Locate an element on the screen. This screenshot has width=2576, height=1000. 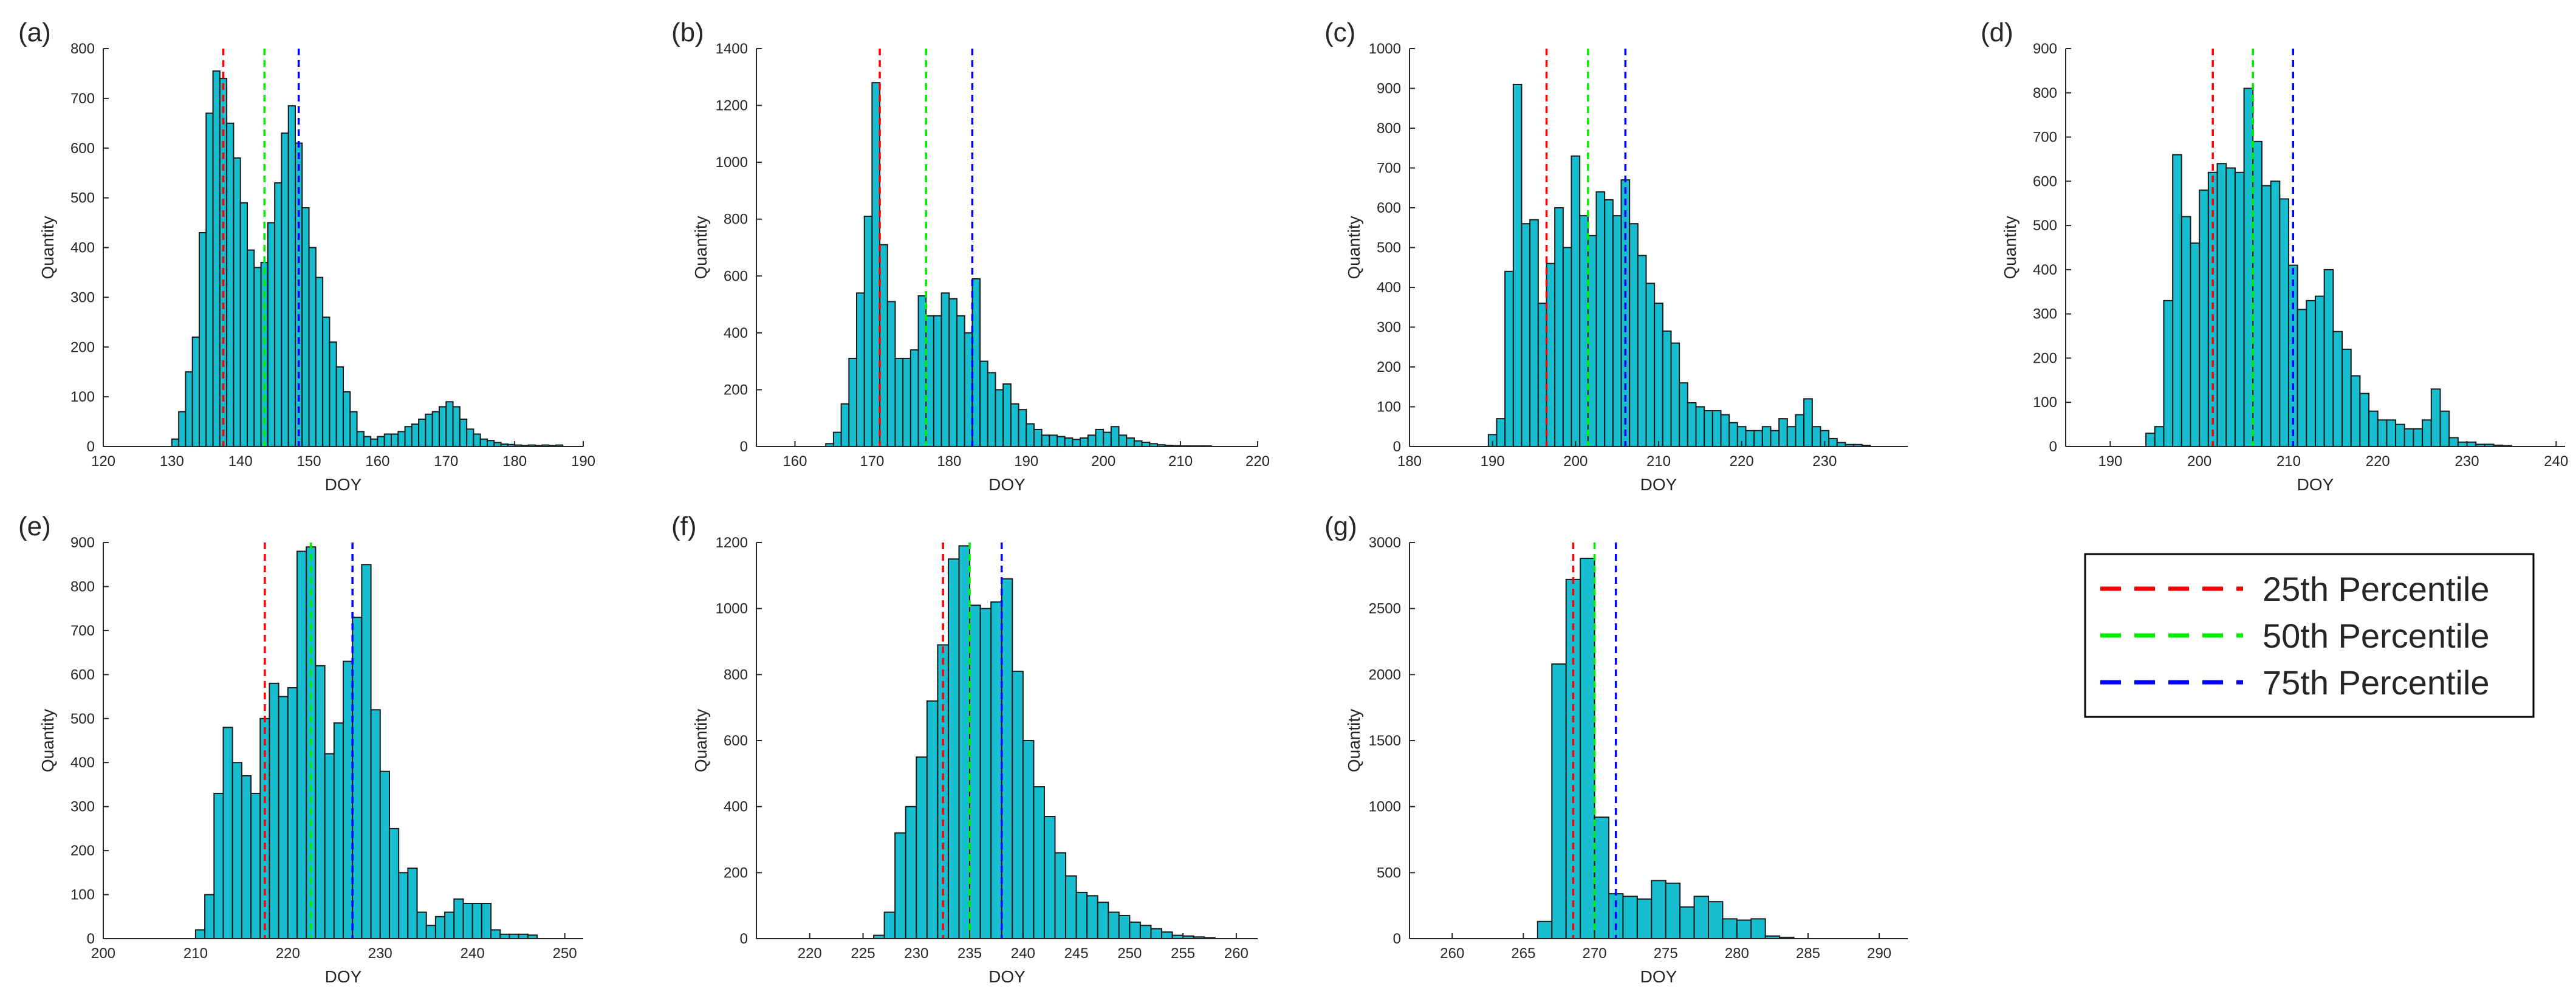
x-tick-label: 200 is located at coordinates (103, 954).